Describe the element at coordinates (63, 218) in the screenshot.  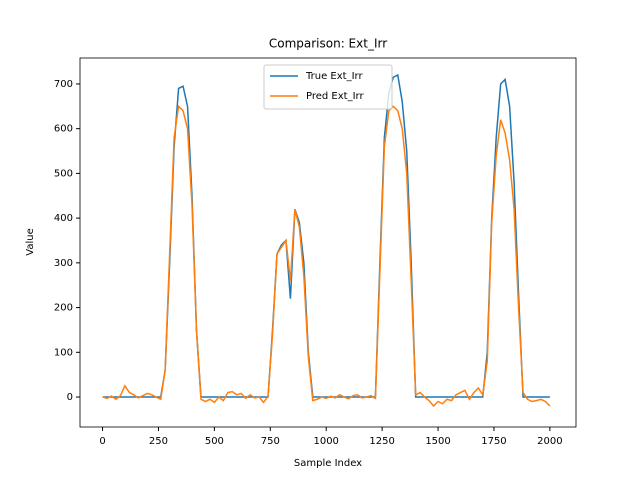
I see `y-tick-label: 400` at that location.